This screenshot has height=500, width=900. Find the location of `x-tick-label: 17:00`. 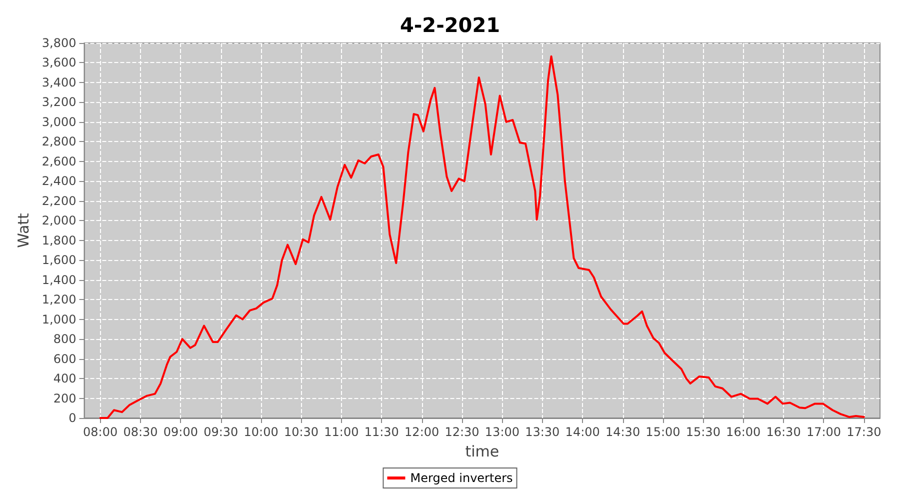

x-tick-label: 17:00 is located at coordinates (824, 432).